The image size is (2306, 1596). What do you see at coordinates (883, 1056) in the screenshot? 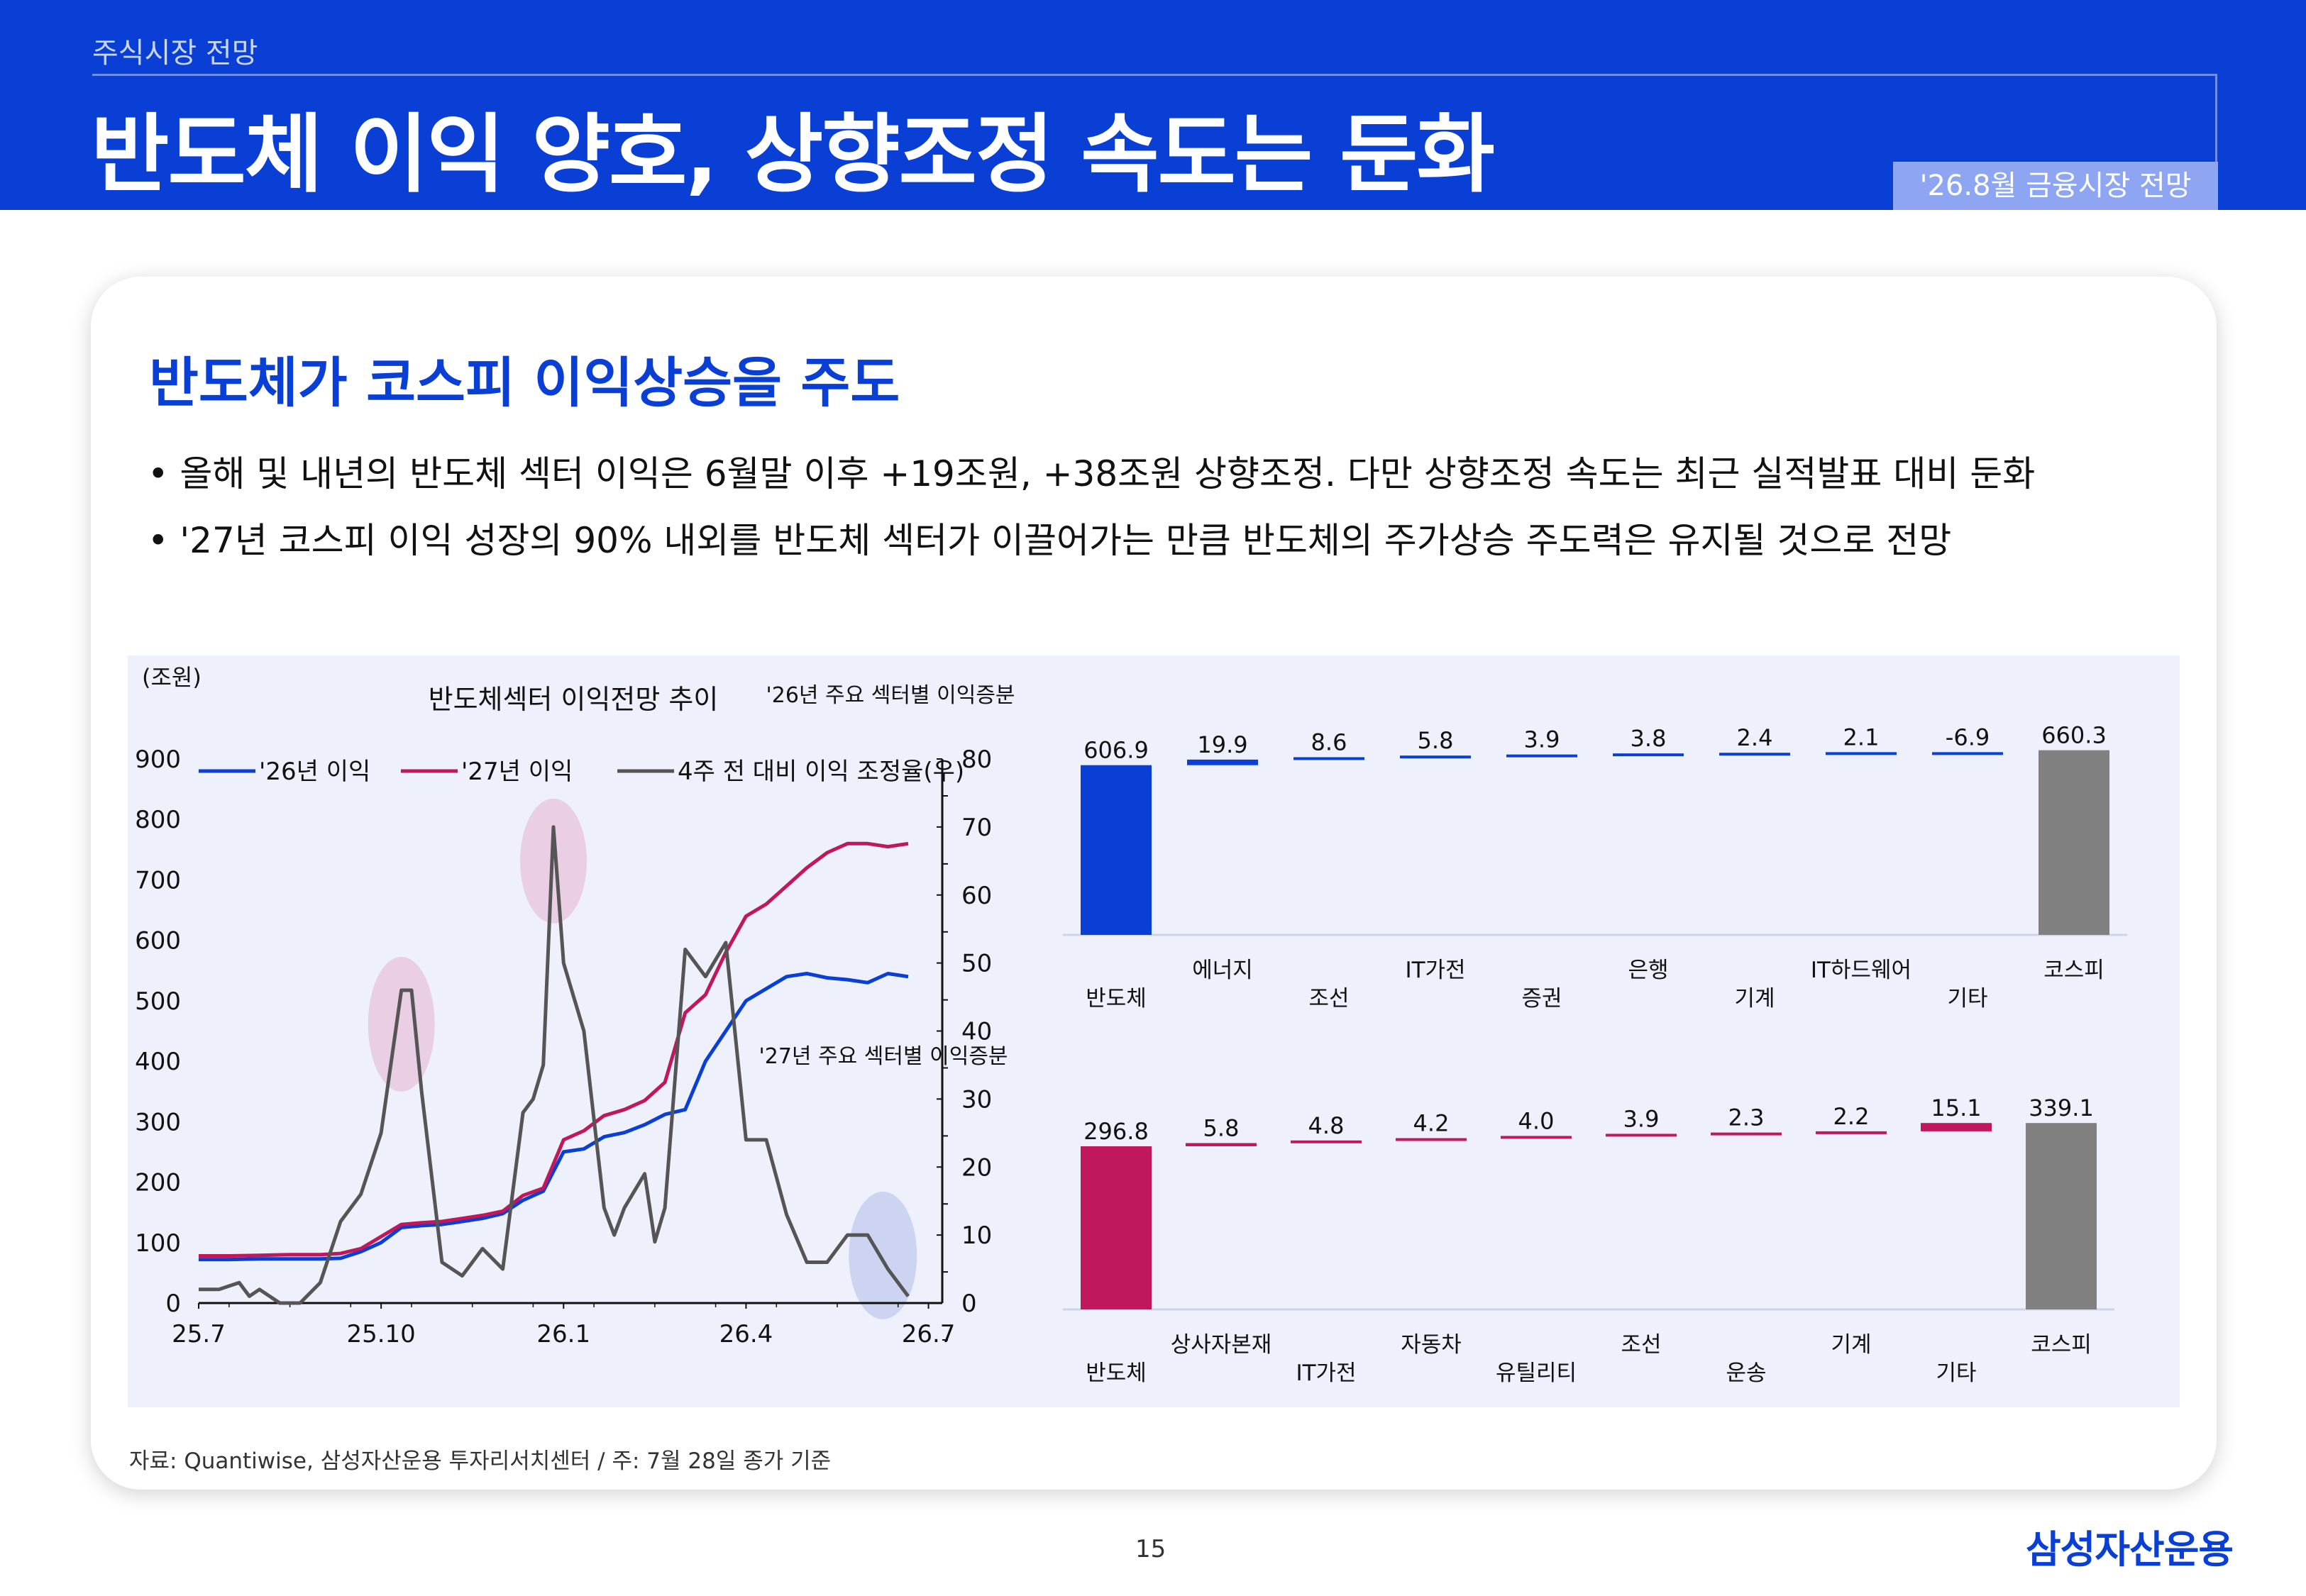
I see `waterfall-27-title: '27년 주요 섹터별 이익증분` at bounding box center [883, 1056].